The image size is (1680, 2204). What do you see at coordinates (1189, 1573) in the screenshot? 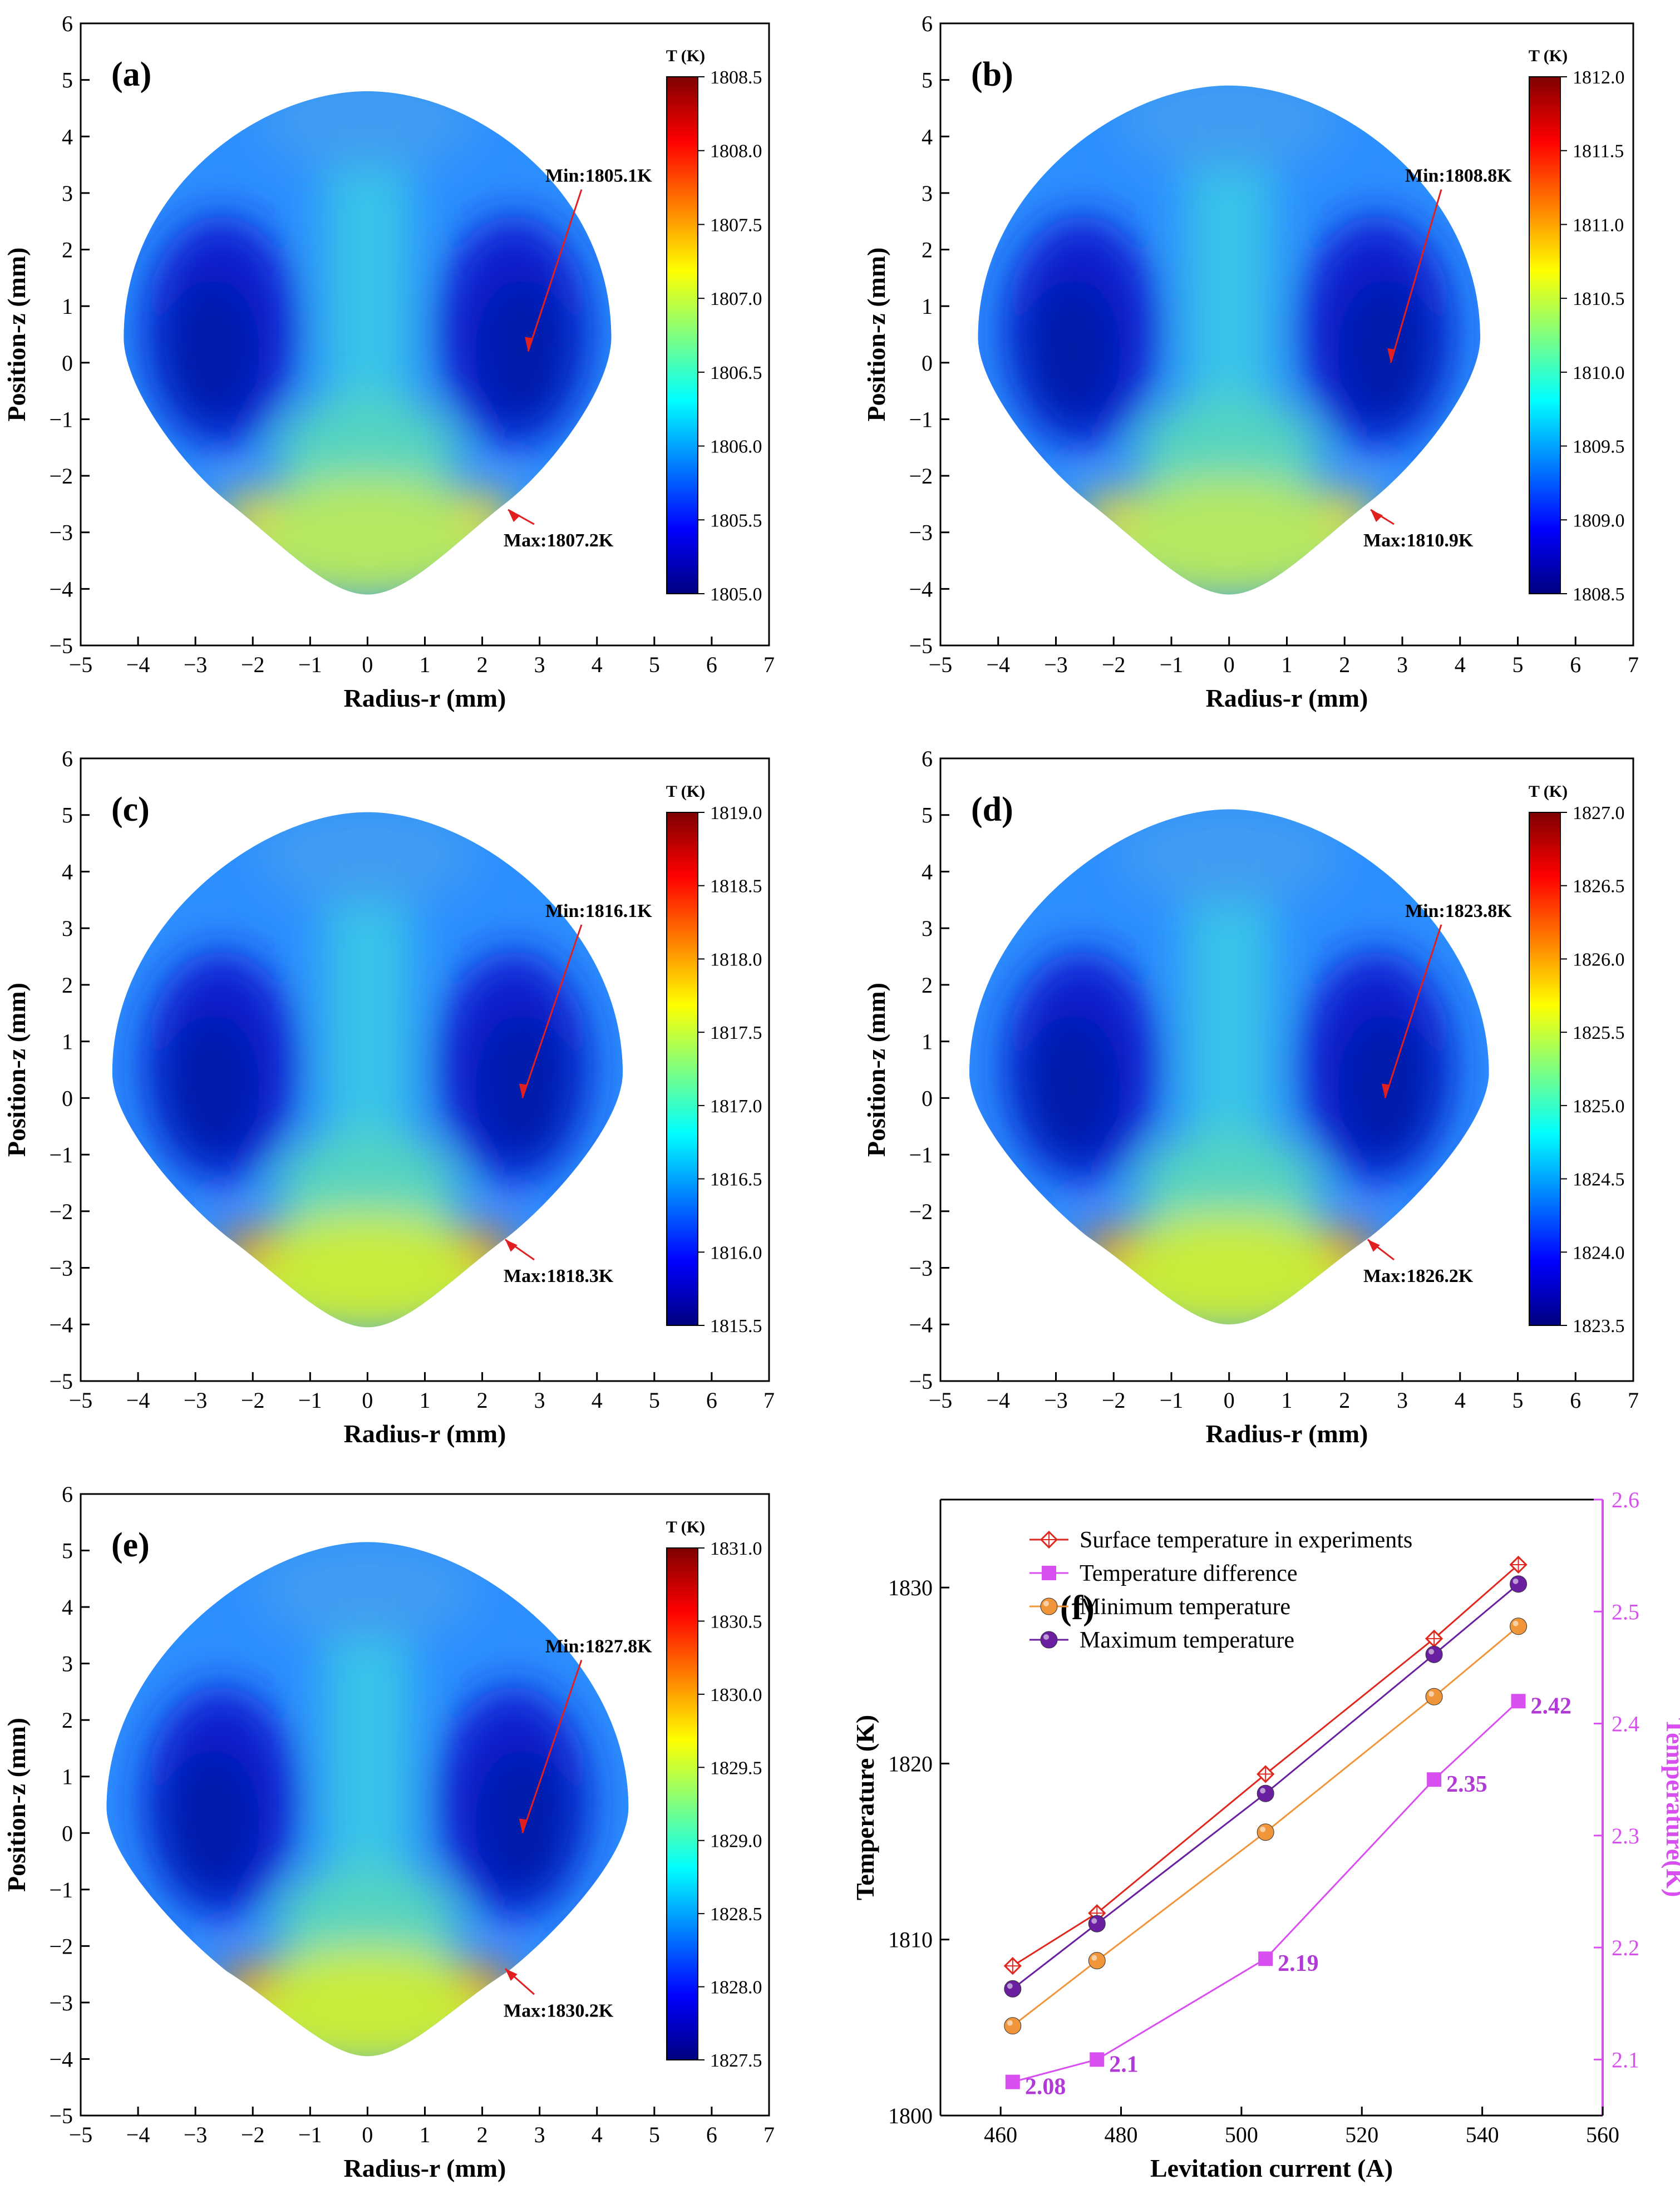
I see `legend-label: Temperature difference` at bounding box center [1189, 1573].